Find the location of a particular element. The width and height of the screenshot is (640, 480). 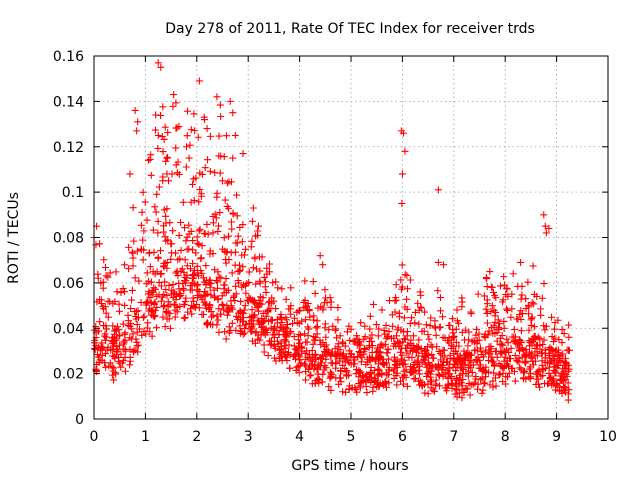

y-tick-label: 0.04 is located at coordinates (68, 329).